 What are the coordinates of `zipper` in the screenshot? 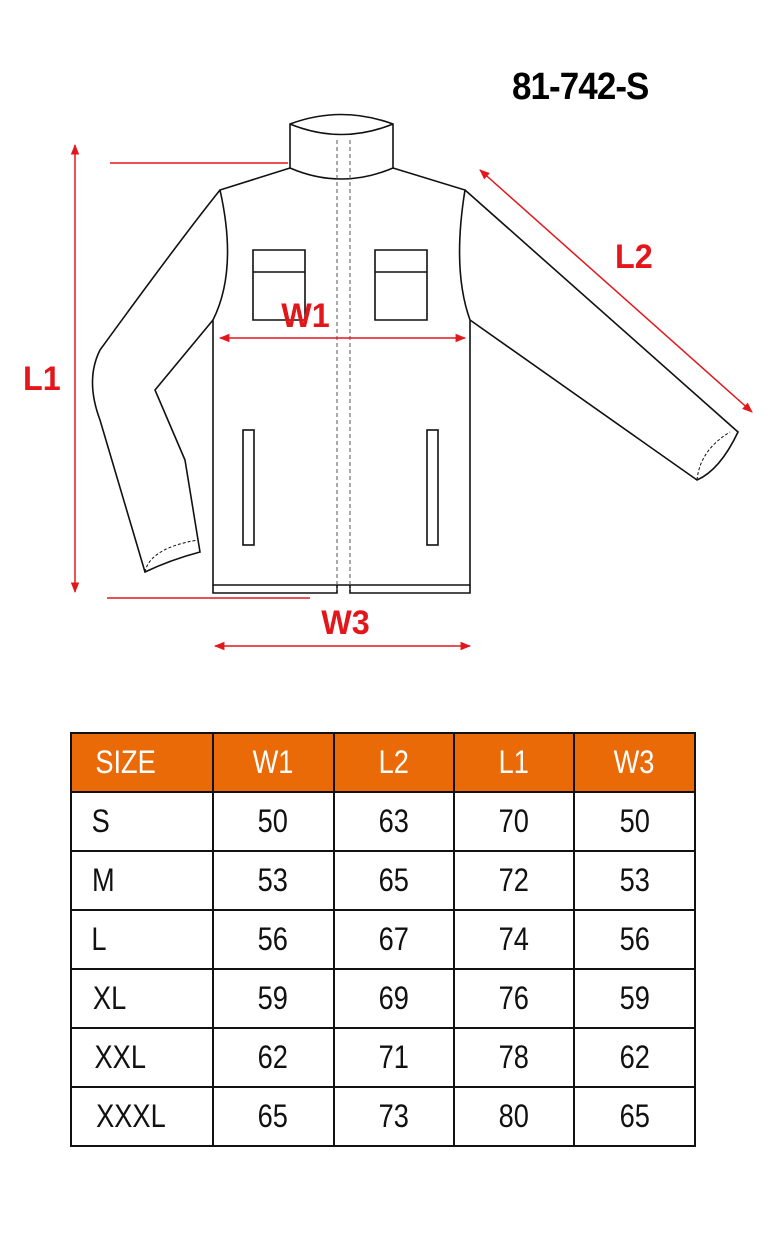 It's located at (343, 365).